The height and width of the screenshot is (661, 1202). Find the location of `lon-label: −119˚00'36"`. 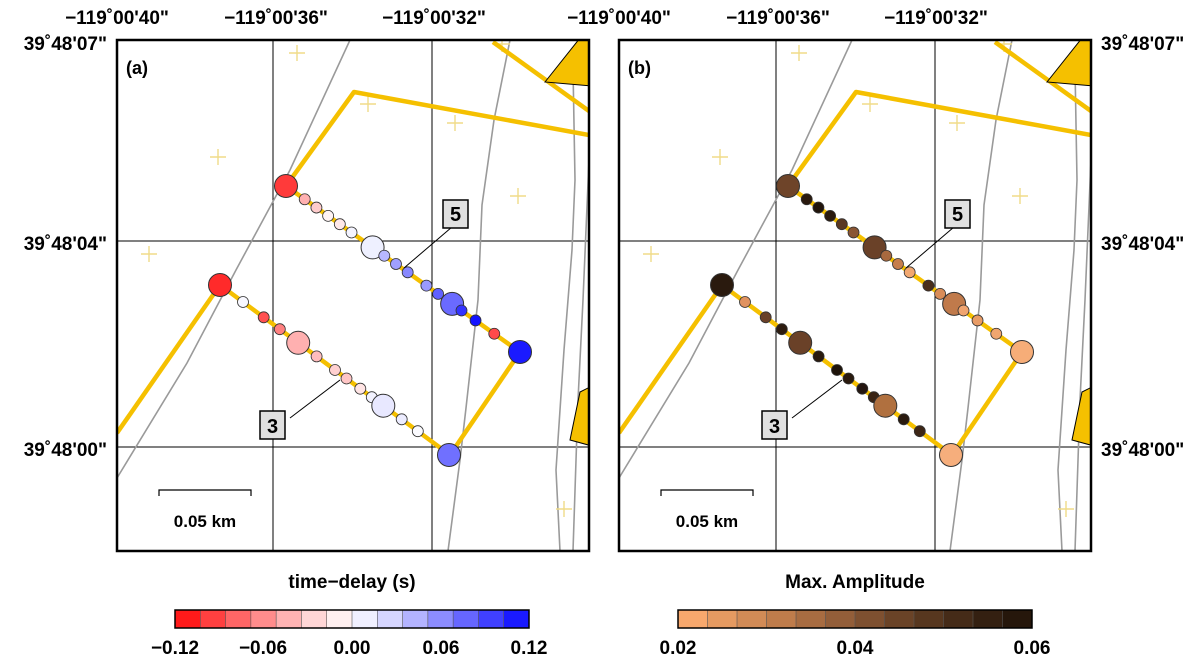

lon-label: −119˚00'36" is located at coordinates (778, 18).